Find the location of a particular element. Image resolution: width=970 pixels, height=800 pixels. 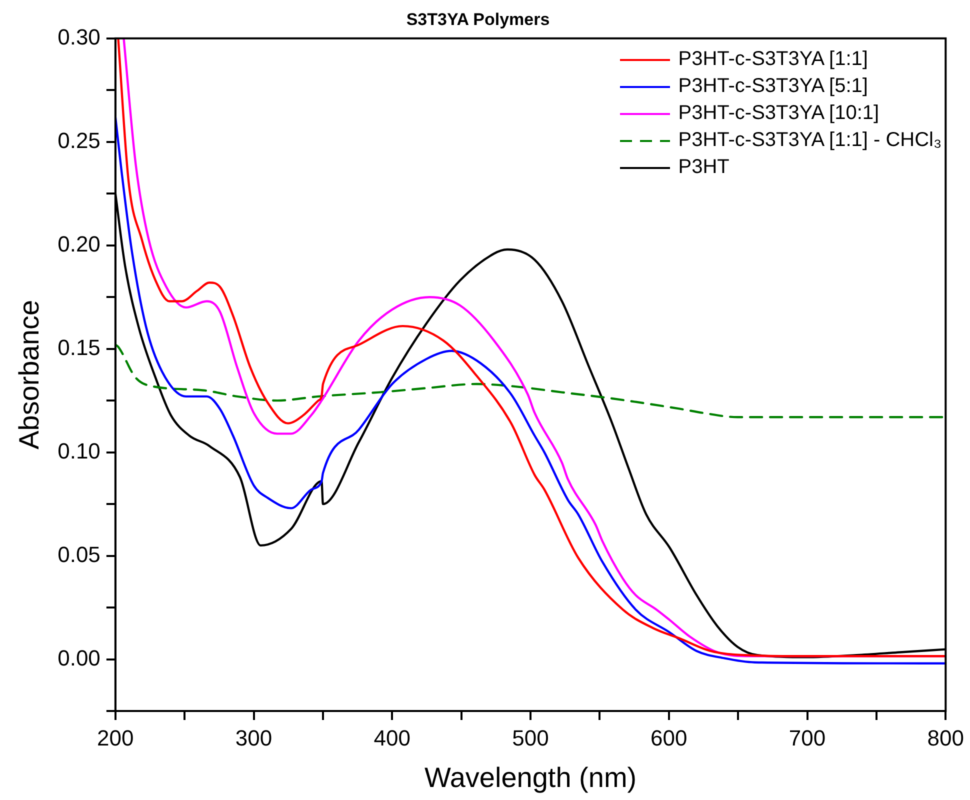

y-tick-label: 0.20 is located at coordinates (79, 243).